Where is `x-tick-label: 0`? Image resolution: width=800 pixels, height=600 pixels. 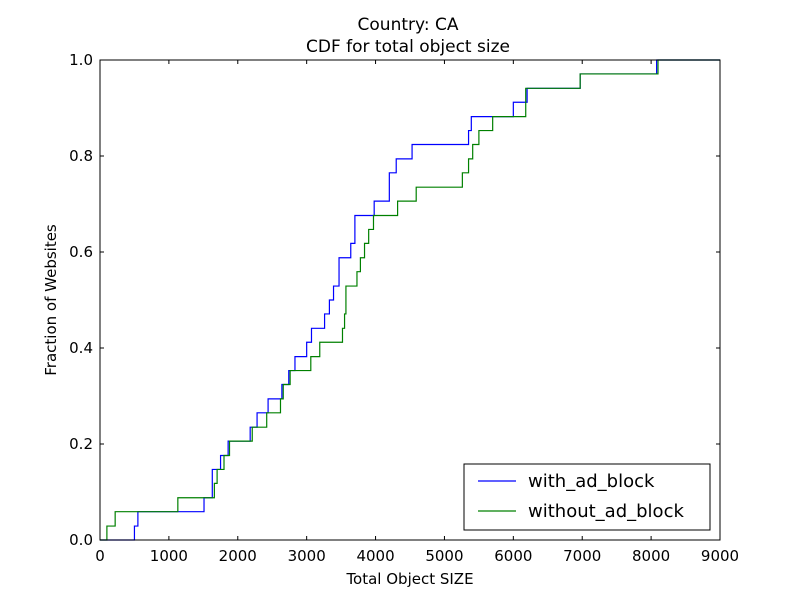 x-tick-label: 0 is located at coordinates (100, 556).